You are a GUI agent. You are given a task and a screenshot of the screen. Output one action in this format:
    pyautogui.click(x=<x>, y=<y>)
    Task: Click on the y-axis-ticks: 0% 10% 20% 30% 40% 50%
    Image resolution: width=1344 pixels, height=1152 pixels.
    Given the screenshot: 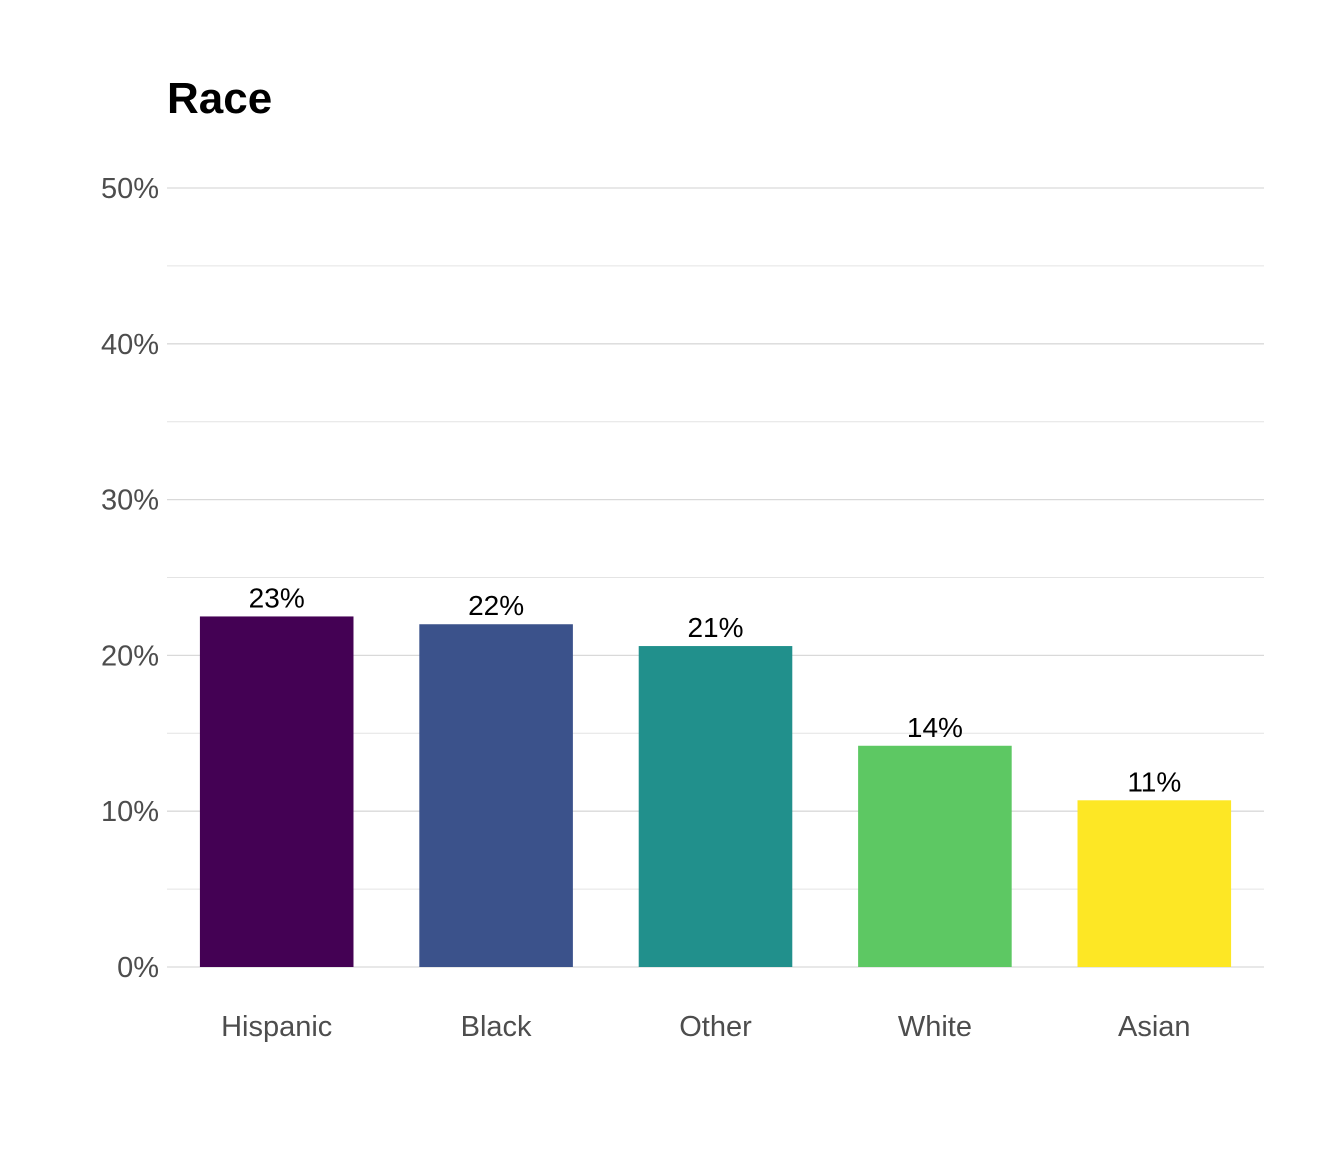 What is the action you would take?
    pyautogui.click(x=130, y=578)
    